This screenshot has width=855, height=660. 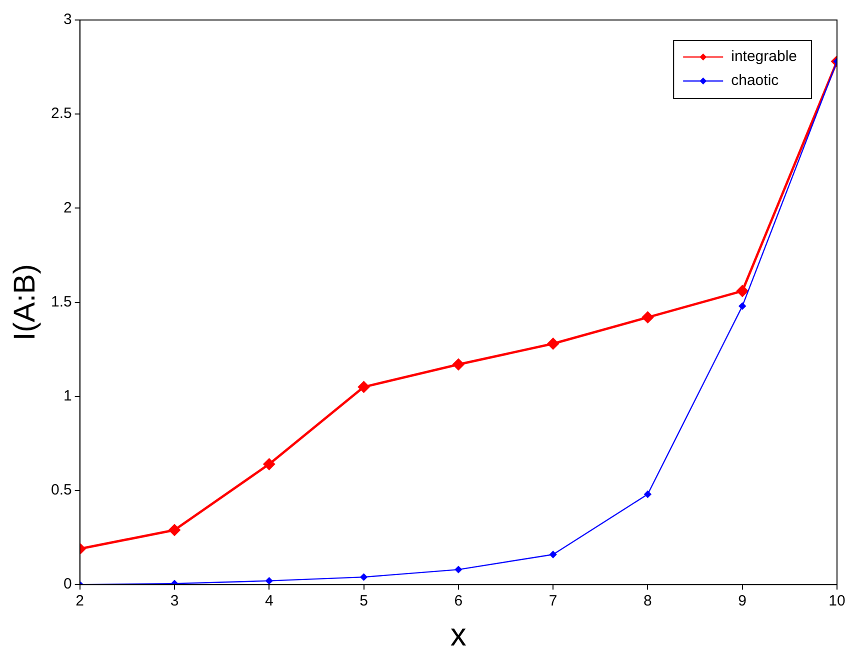 I want to click on x-tick-label: 4, so click(x=269, y=601).